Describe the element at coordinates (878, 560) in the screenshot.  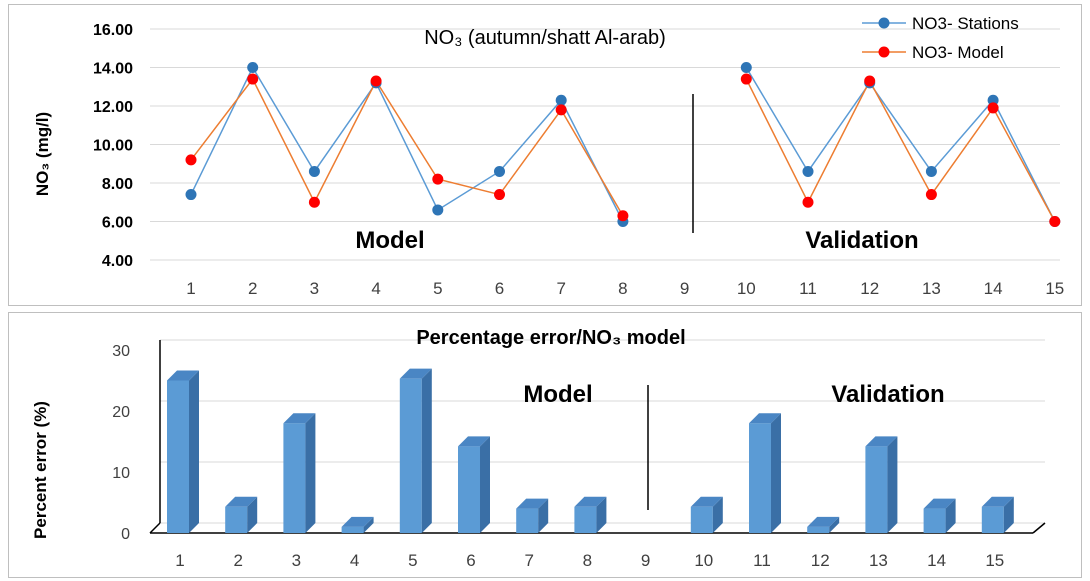
I see `bar-chart-x-tick-label: 13` at that location.